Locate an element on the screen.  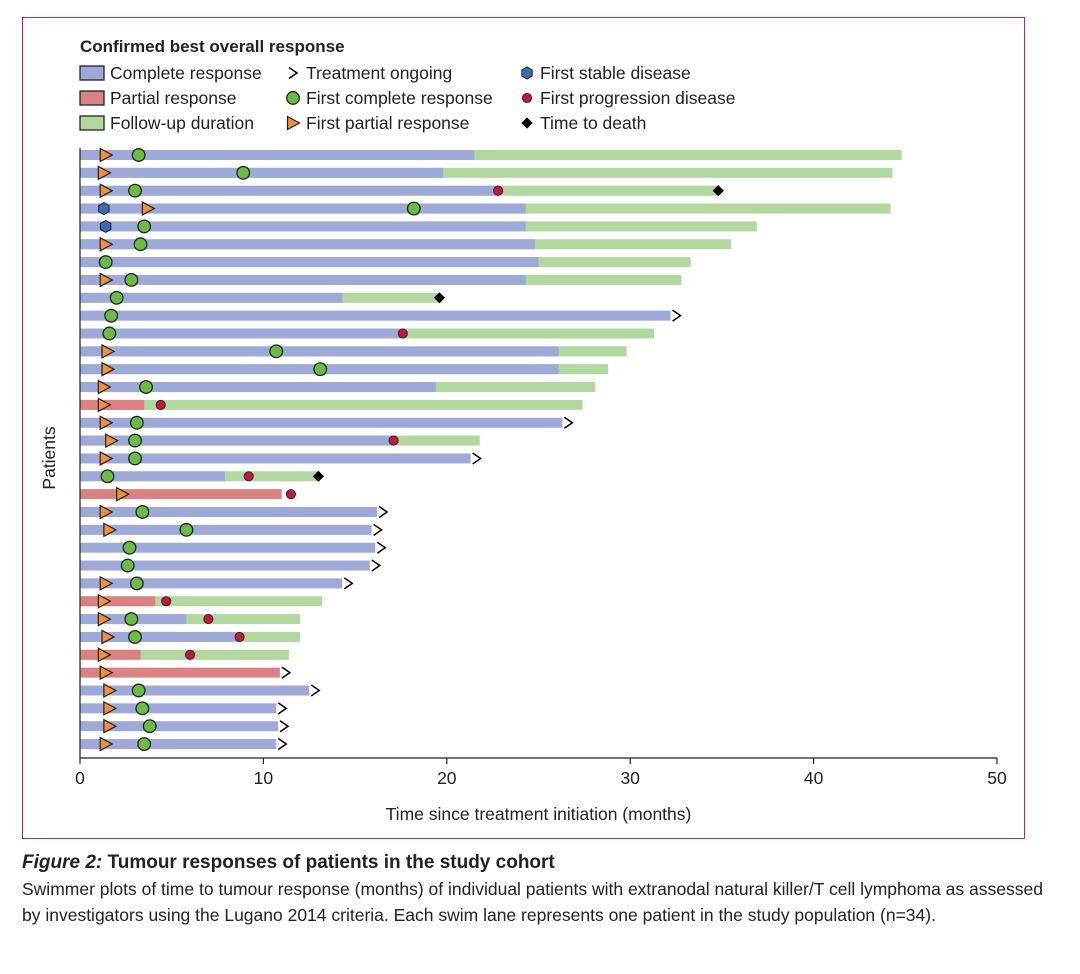
x-tick-label: 10 is located at coordinates (264, 778).